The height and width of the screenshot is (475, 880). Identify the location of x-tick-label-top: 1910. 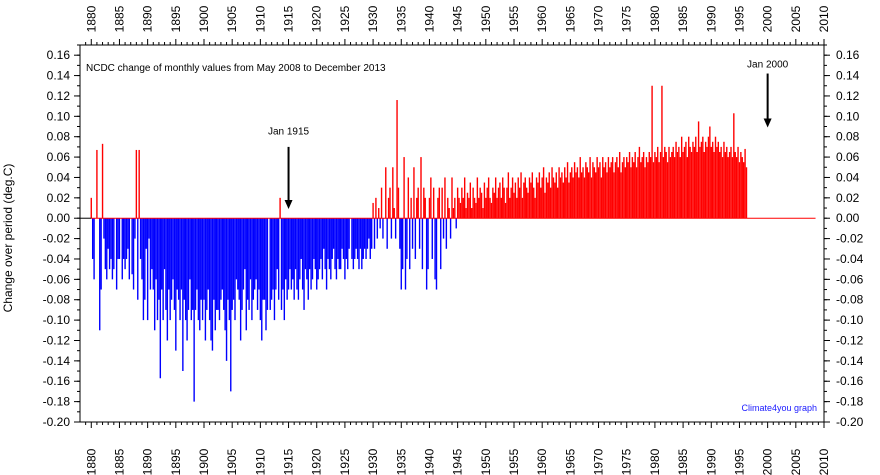
(260, 18).